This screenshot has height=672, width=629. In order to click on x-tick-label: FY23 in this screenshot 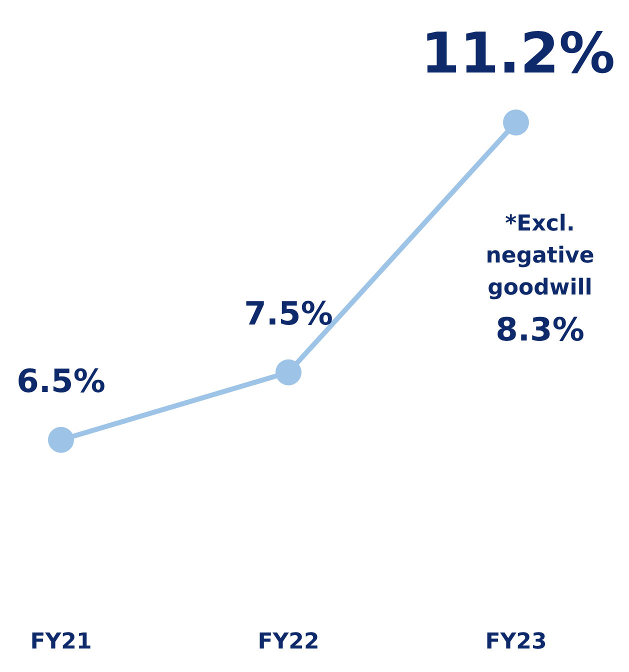, I will do `click(516, 642)`.